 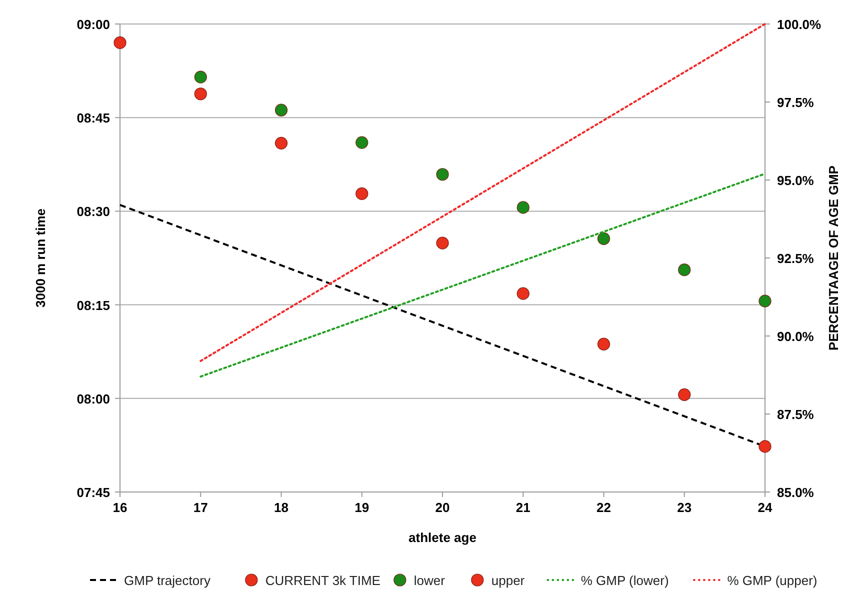 What do you see at coordinates (795, 180) in the screenshot?
I see `y2-tick-label: 95.0%` at bounding box center [795, 180].